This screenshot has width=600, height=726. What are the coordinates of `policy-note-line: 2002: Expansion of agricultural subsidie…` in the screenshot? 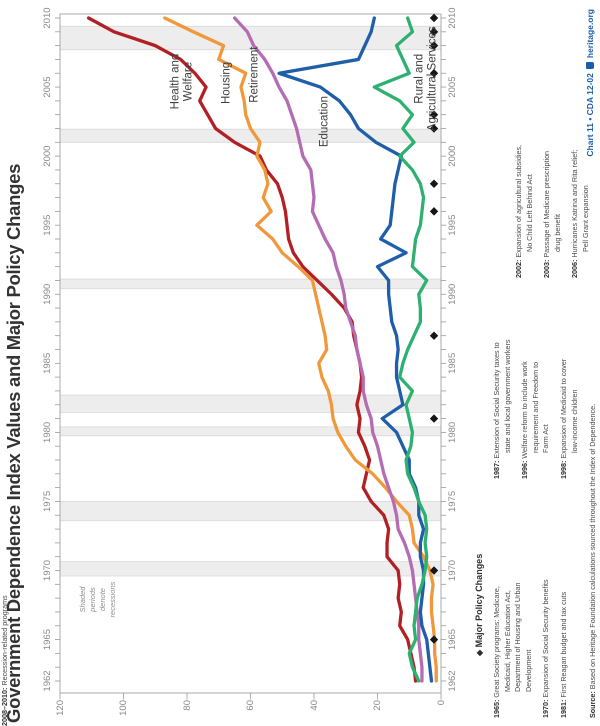 It's located at (518, 211).